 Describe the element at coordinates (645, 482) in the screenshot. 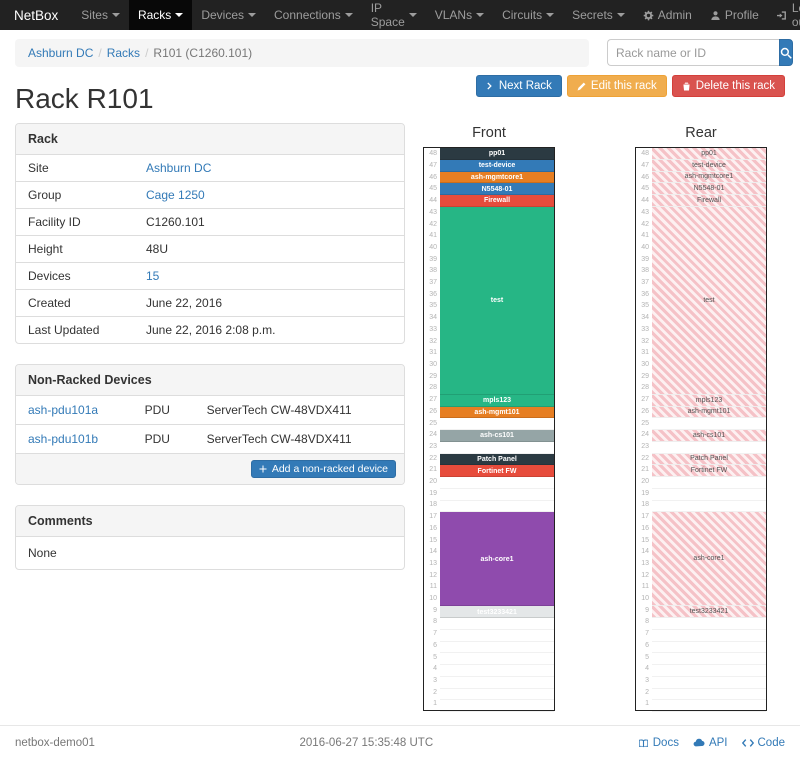

I see `rack-unit-number: 20` at that location.